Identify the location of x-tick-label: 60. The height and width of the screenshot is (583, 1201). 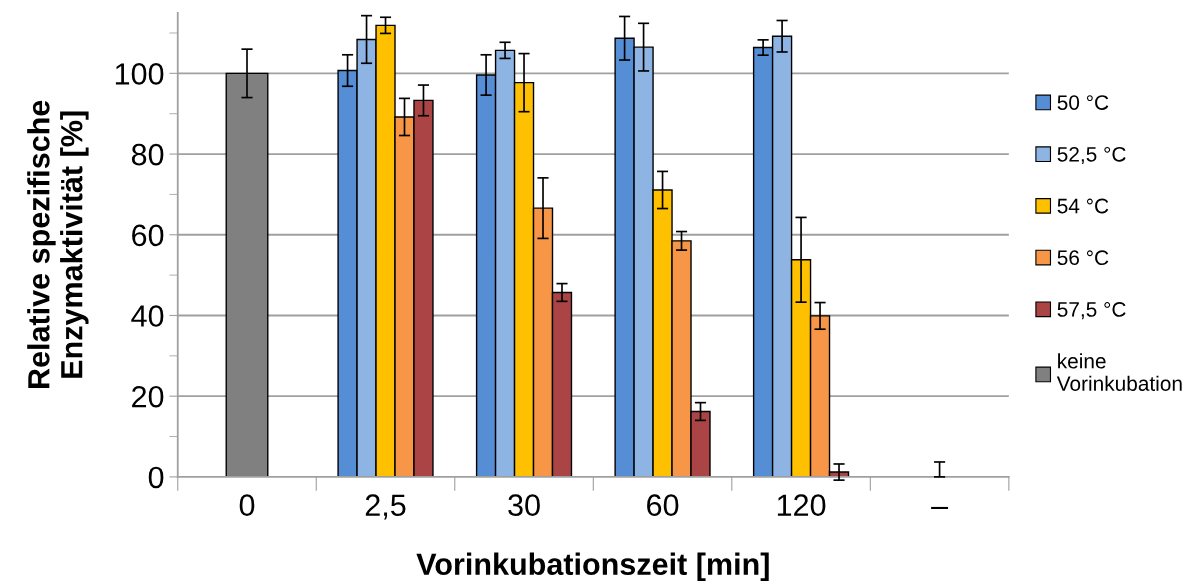
(663, 505).